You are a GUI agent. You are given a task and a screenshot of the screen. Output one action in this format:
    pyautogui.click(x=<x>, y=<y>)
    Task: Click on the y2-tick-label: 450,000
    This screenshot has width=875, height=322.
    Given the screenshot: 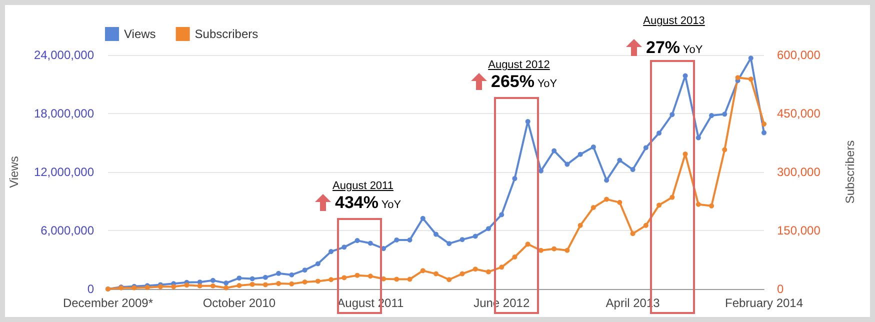 What is the action you would take?
    pyautogui.click(x=799, y=113)
    